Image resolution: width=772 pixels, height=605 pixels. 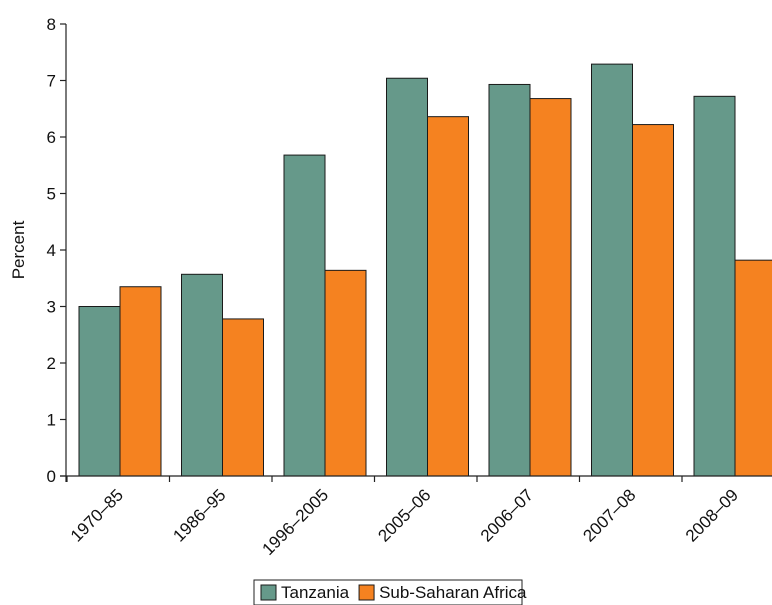 I want to click on x-tick-label: 2008–09, so click(x=712, y=515).